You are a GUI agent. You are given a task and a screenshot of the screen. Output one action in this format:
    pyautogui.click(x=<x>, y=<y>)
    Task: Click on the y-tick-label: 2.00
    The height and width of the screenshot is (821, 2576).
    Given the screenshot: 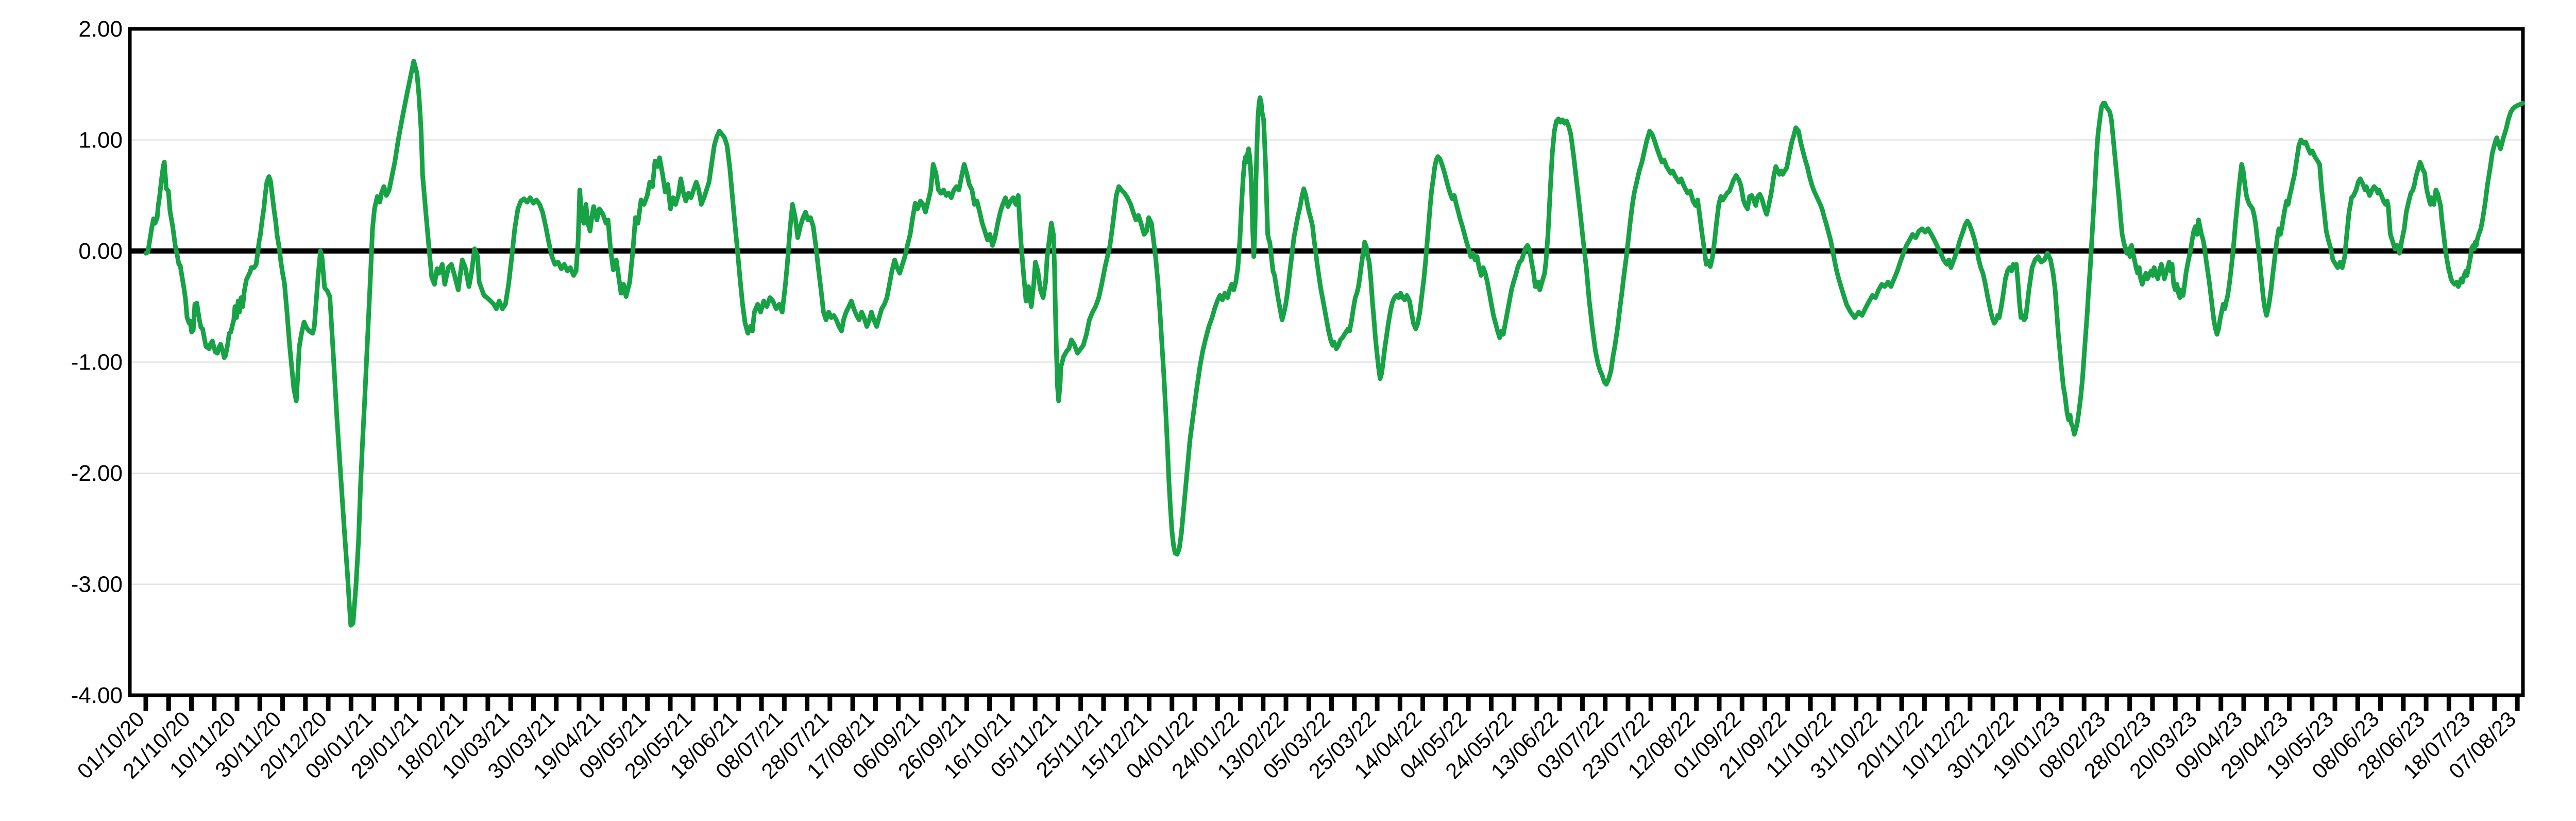 What is the action you would take?
    pyautogui.click(x=100, y=29)
    